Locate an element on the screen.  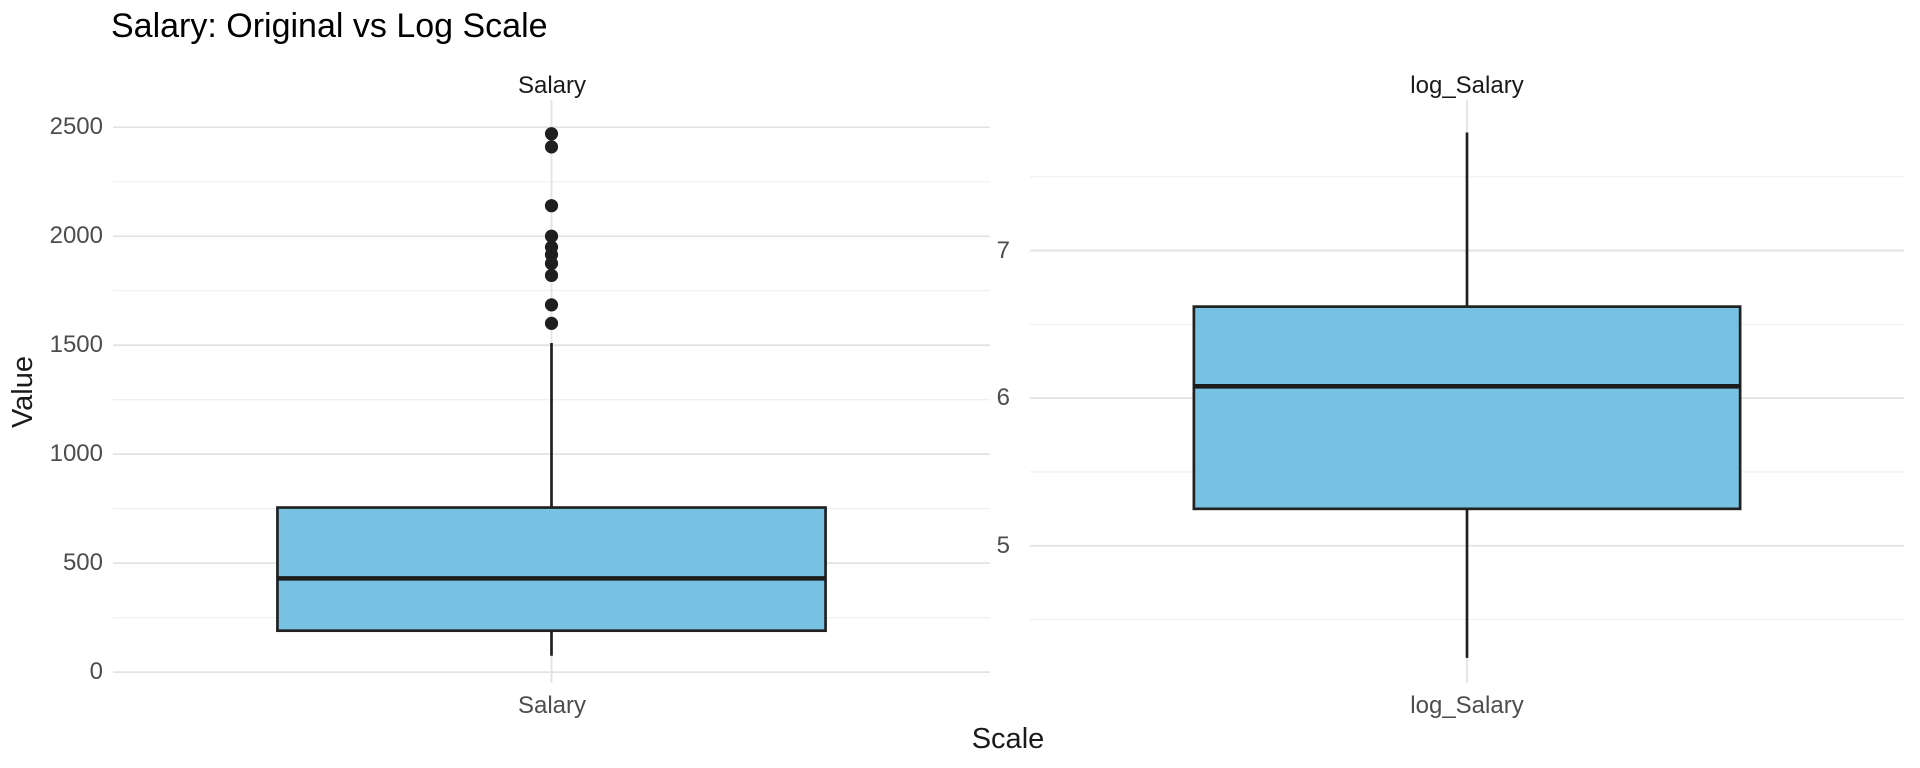
y-tick-label: 1000 is located at coordinates (76, 454).